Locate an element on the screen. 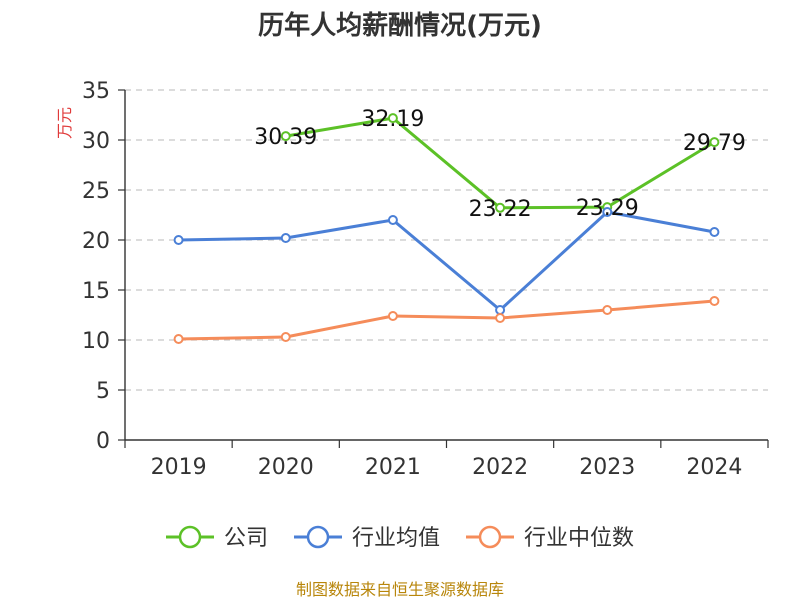 The image size is (800, 600). series-1-point-2022 is located at coordinates (500, 207).